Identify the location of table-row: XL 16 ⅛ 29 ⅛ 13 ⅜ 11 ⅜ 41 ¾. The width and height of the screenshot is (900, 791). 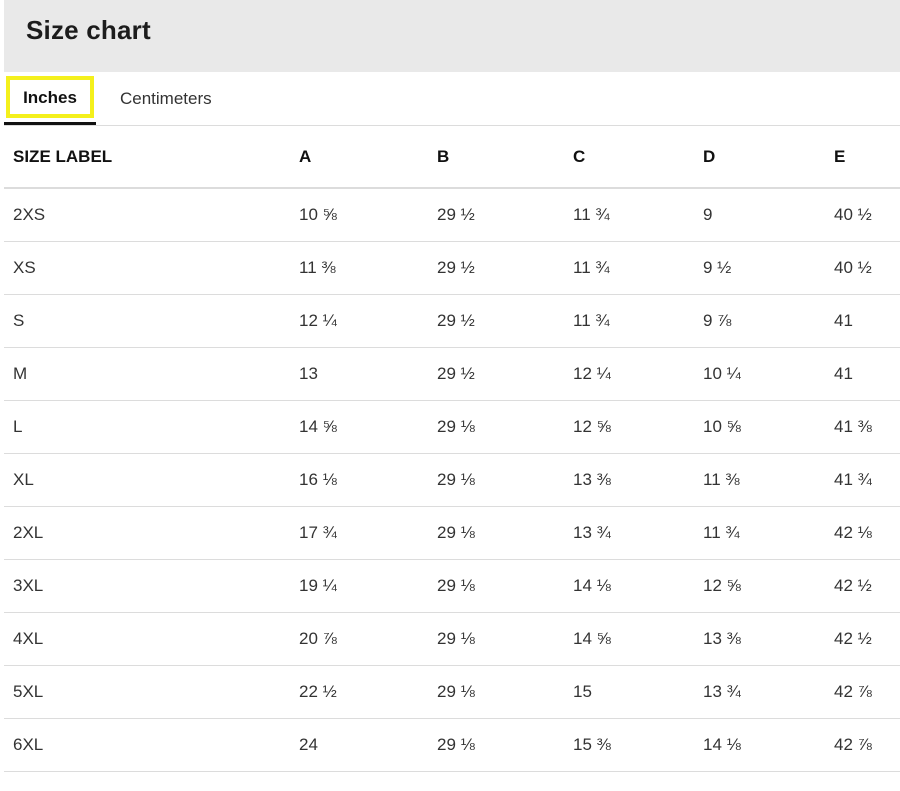
(452, 479).